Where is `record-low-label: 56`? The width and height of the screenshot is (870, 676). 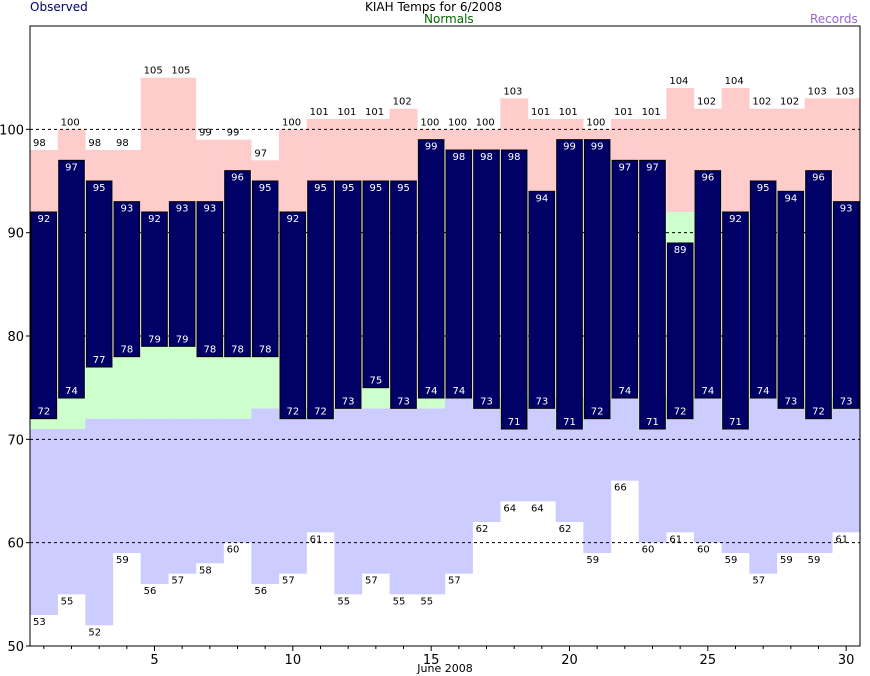
record-low-label: 56 is located at coordinates (150, 591).